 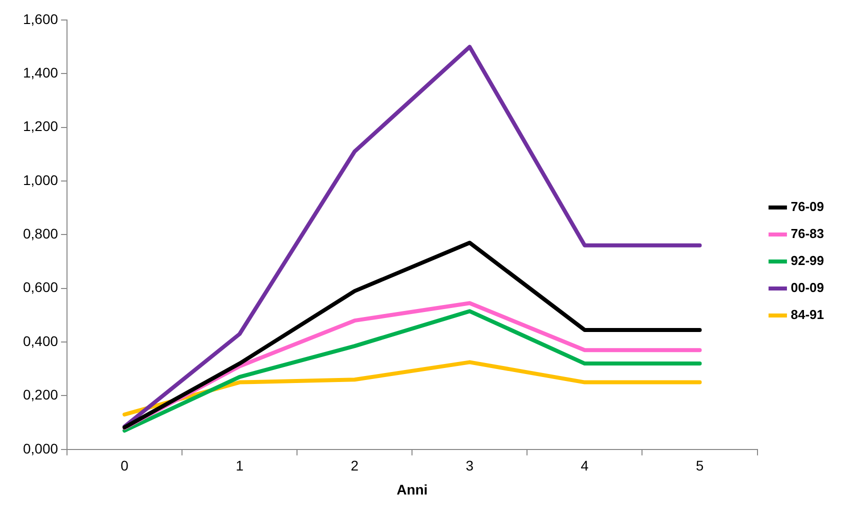 I want to click on y-tick-label: 0,400, so click(x=40, y=340).